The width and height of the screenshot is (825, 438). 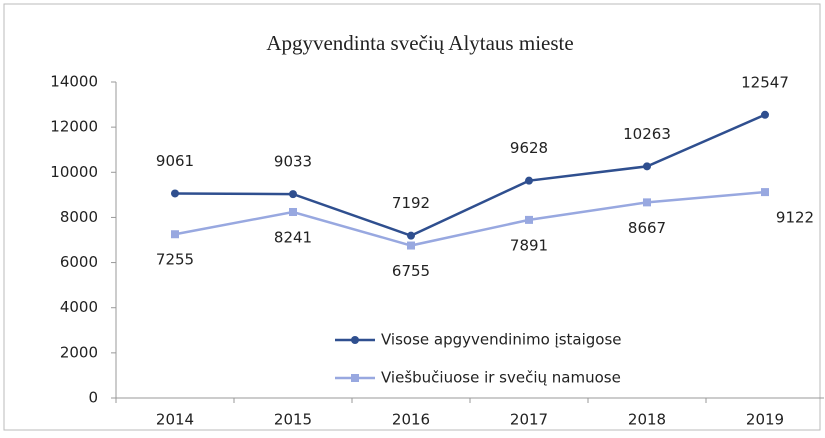 What do you see at coordinates (647, 228) in the screenshot?
I see `data-label: 8667` at bounding box center [647, 228].